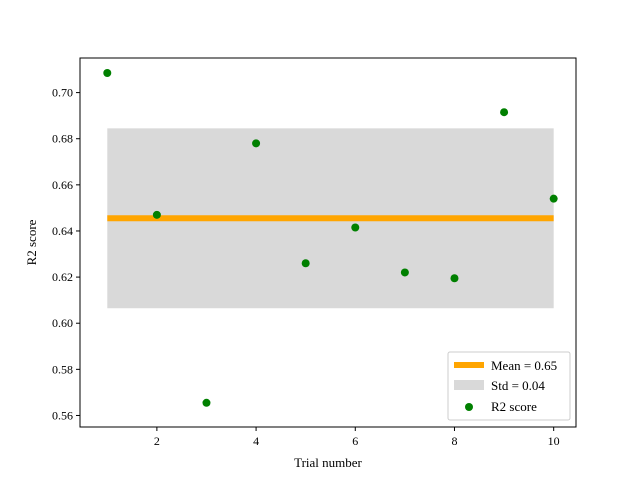 Image resolution: width=640 pixels, height=480 pixels. Describe the element at coordinates (355, 441) in the screenshot. I see `x-tick-label: 6` at that location.